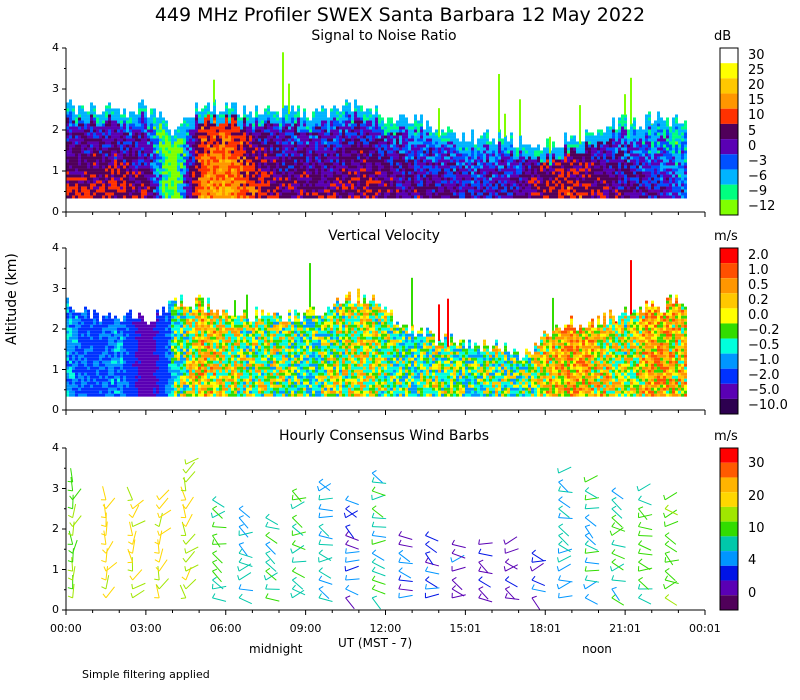  I want to click on y-tick-label: 4, so click(55, 247).